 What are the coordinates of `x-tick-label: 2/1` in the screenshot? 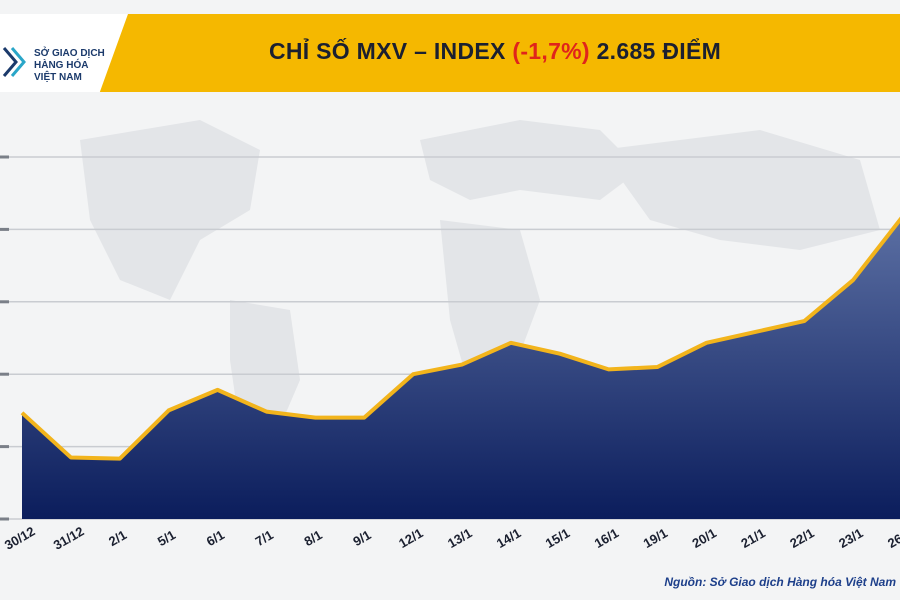 It's located at (117, 538).